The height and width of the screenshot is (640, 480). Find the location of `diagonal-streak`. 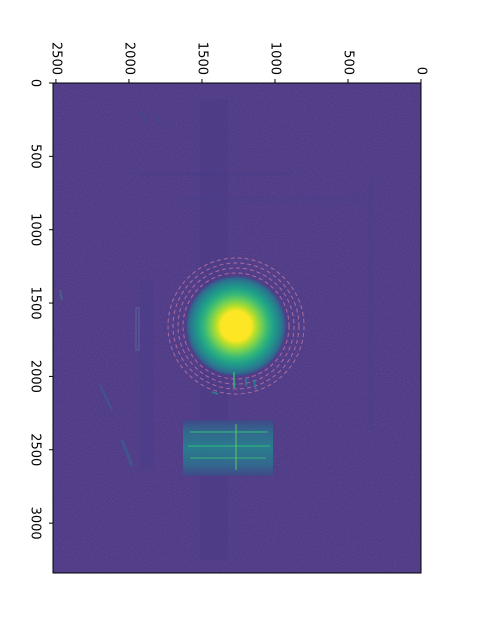

diagonal-streak is located at coordinates (106, 397).